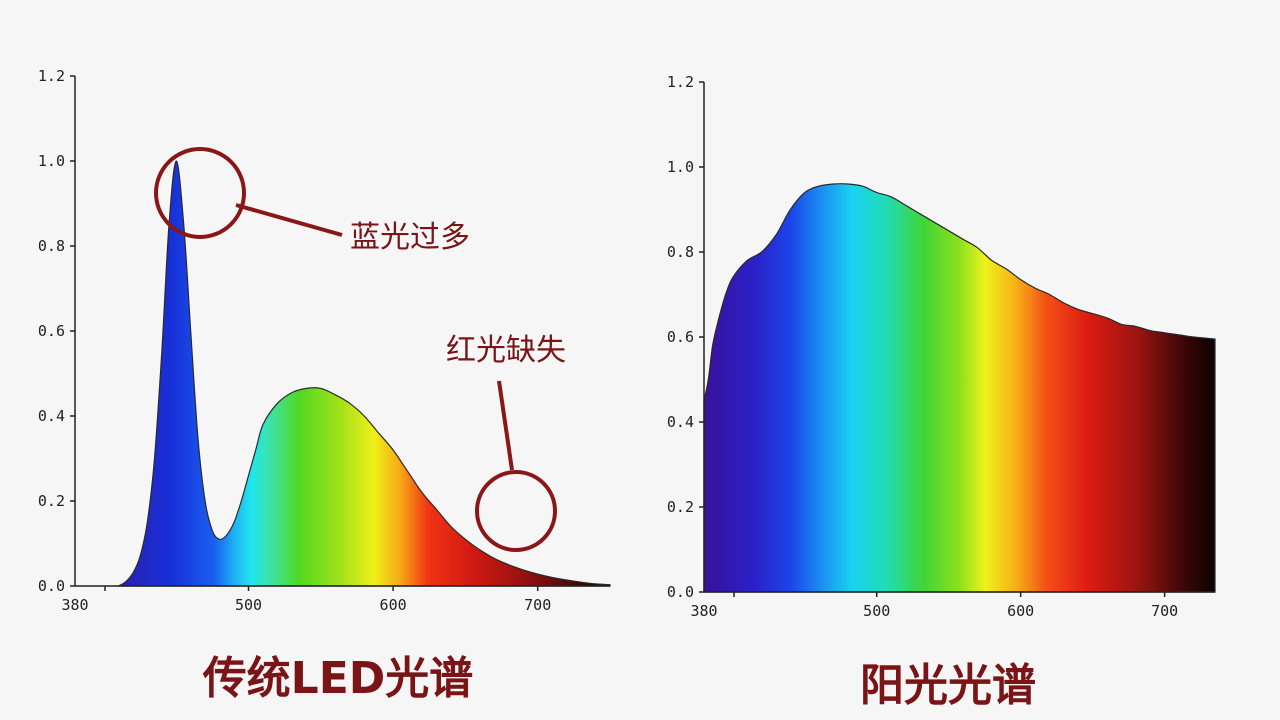  What do you see at coordinates (51, 161) in the screenshot?
I see `led-y-tick-label: 1.0` at bounding box center [51, 161].